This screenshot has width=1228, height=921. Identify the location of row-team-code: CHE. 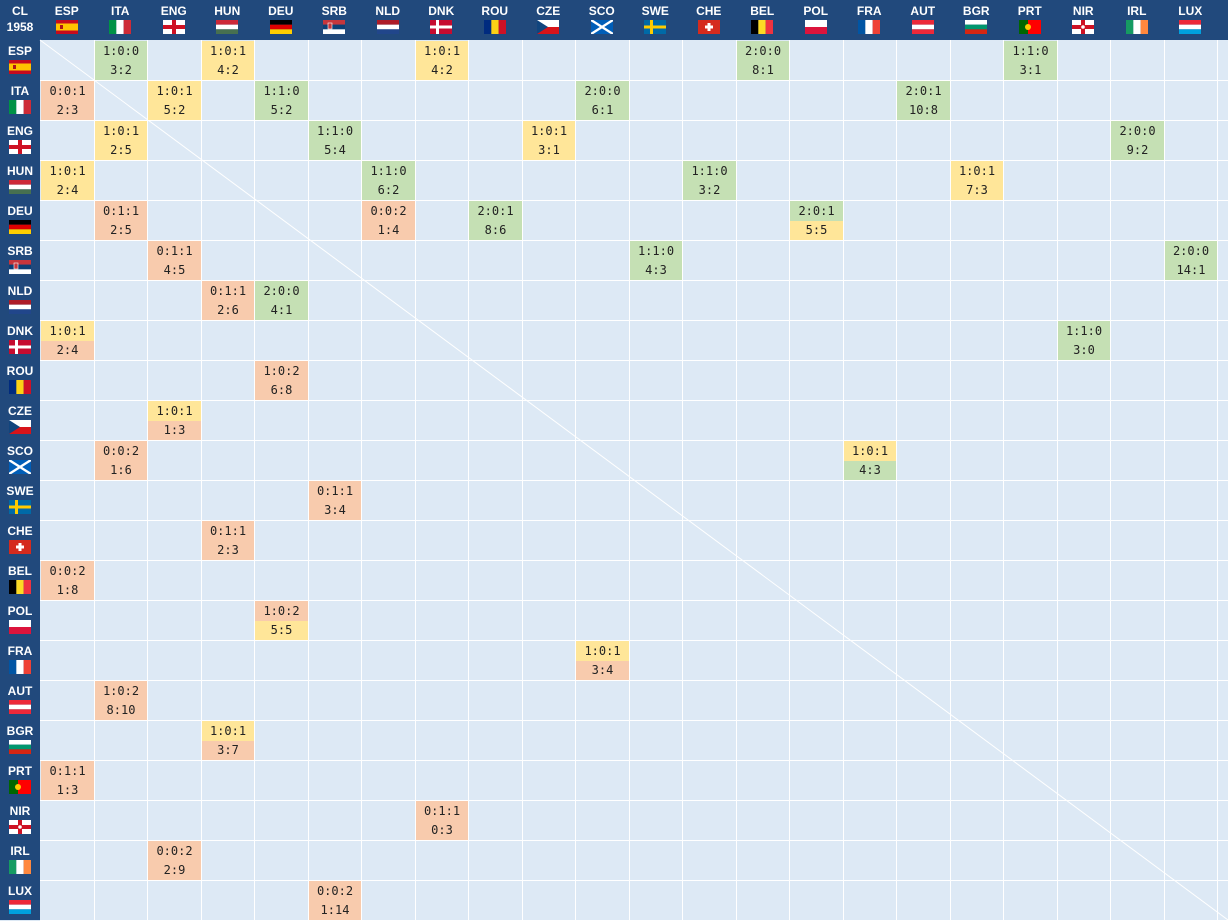
(20, 531).